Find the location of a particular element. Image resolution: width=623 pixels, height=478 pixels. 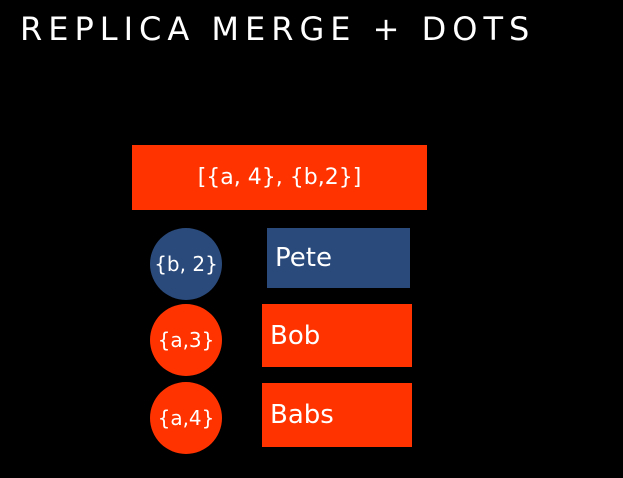

value-label: Bob is located at coordinates (295, 335).